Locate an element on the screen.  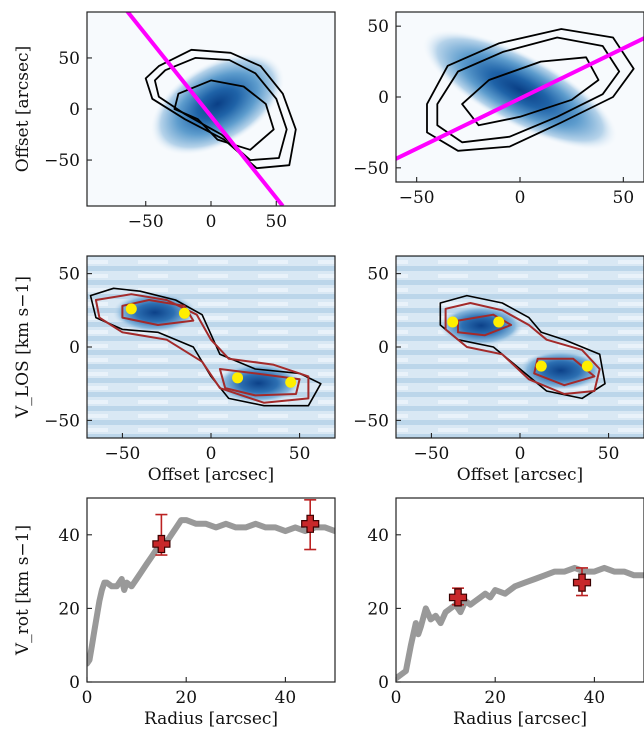
intensity-blob is located at coordinates (481, 325).